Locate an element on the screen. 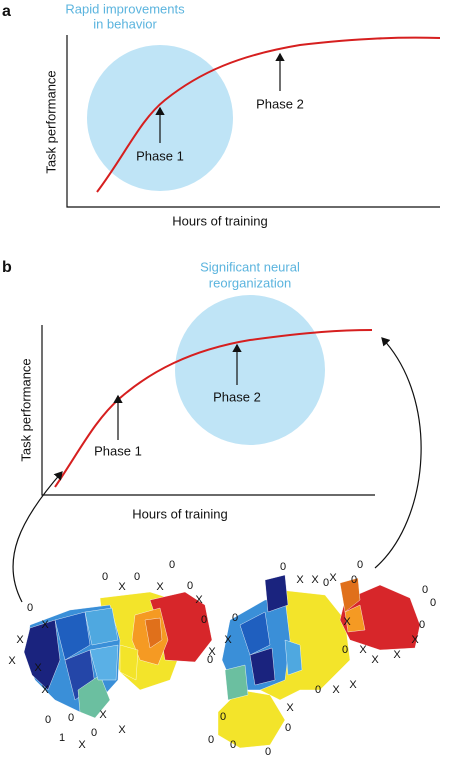 This screenshot has width=474, height=765. circle-label: reorganization is located at coordinates (250, 282).